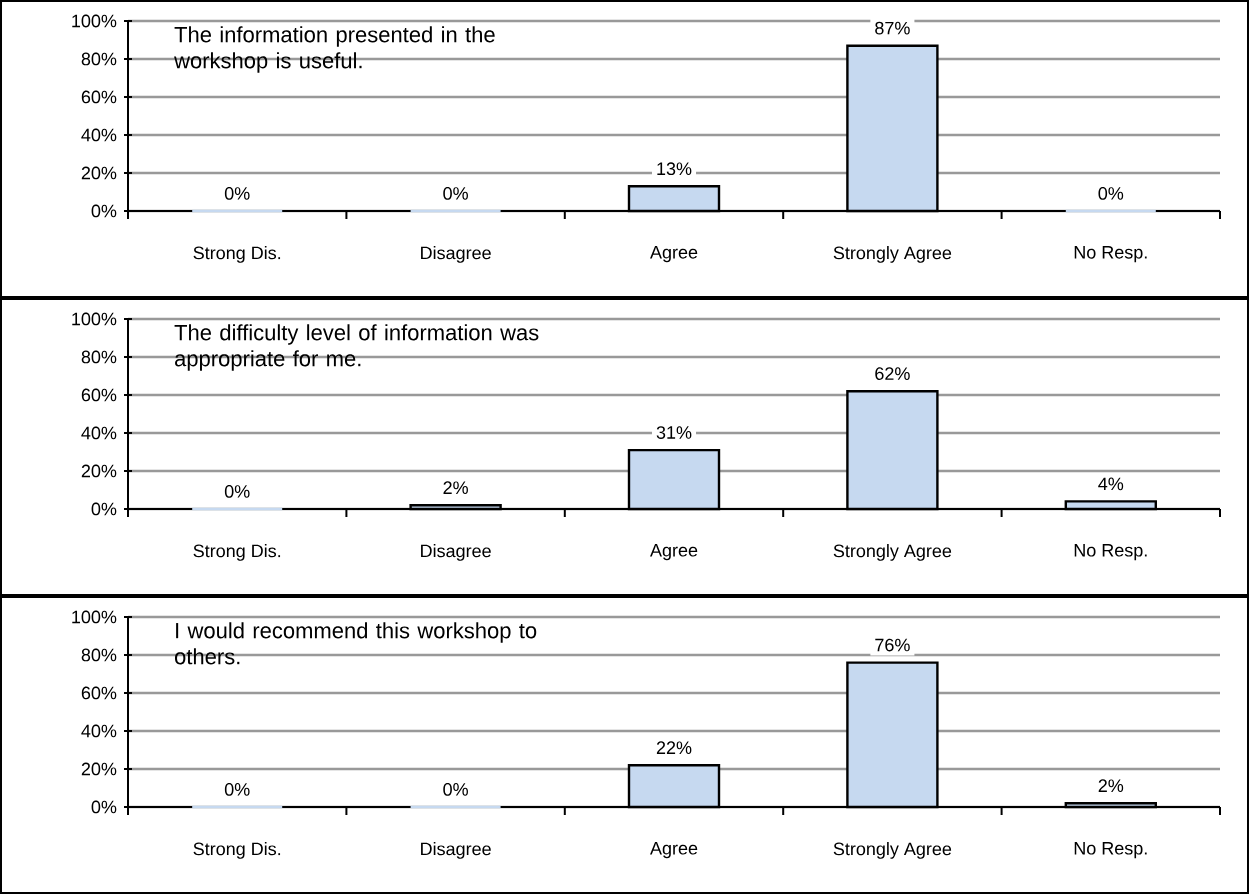  Describe the element at coordinates (334, 49) in the screenshot. I see `text: The information presented in the workshop is useful.` at that location.